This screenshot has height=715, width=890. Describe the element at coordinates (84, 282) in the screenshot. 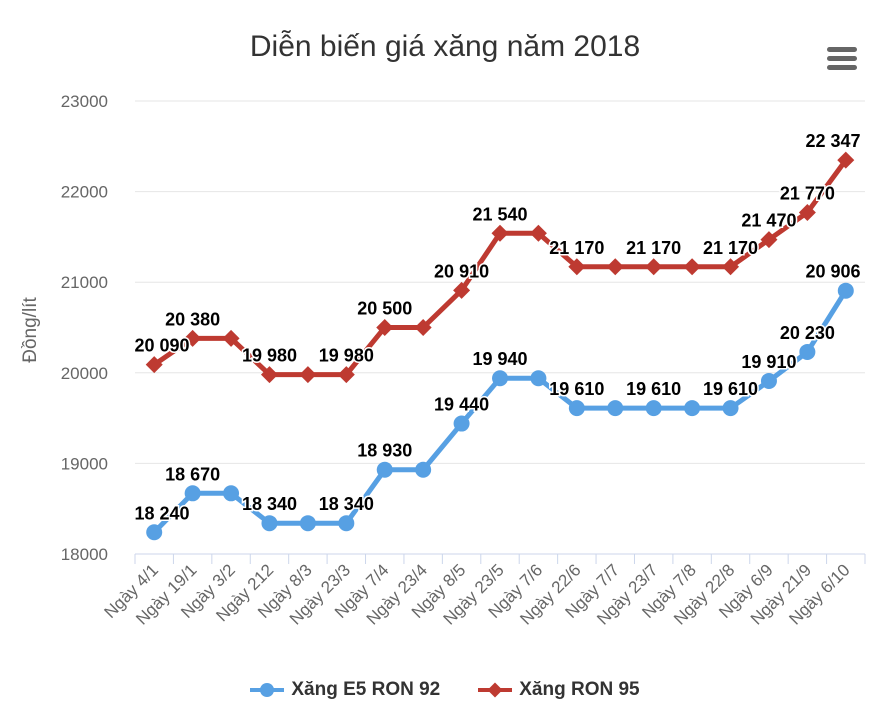

I see `y-axis-label: 21000` at that location.